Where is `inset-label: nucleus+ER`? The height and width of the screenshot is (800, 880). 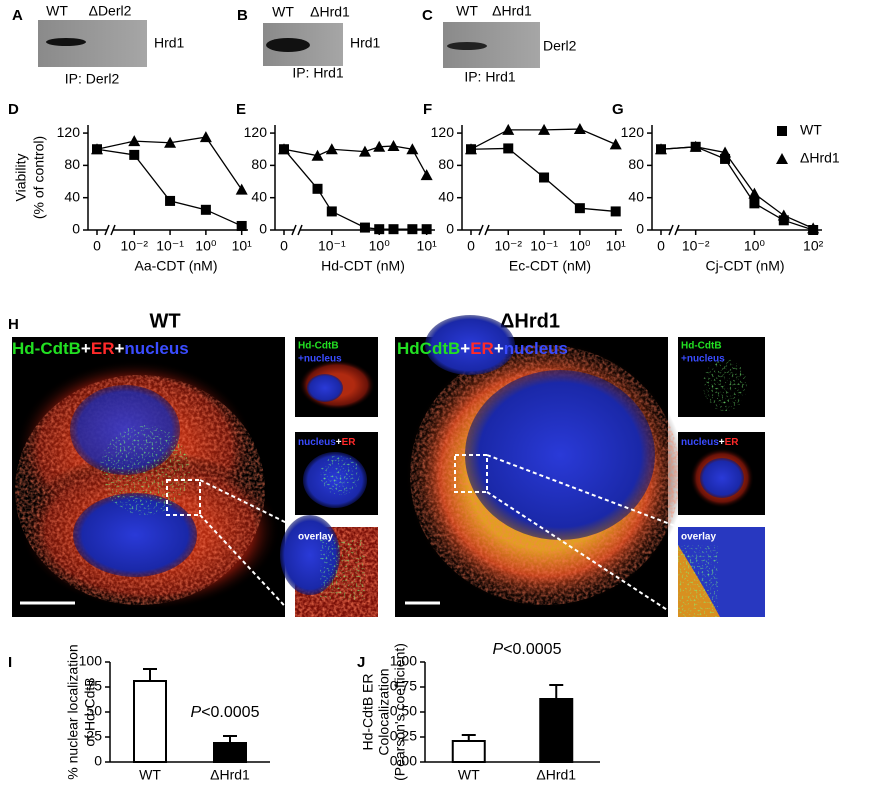
inset-label: nucleus+ER is located at coordinates (327, 442).